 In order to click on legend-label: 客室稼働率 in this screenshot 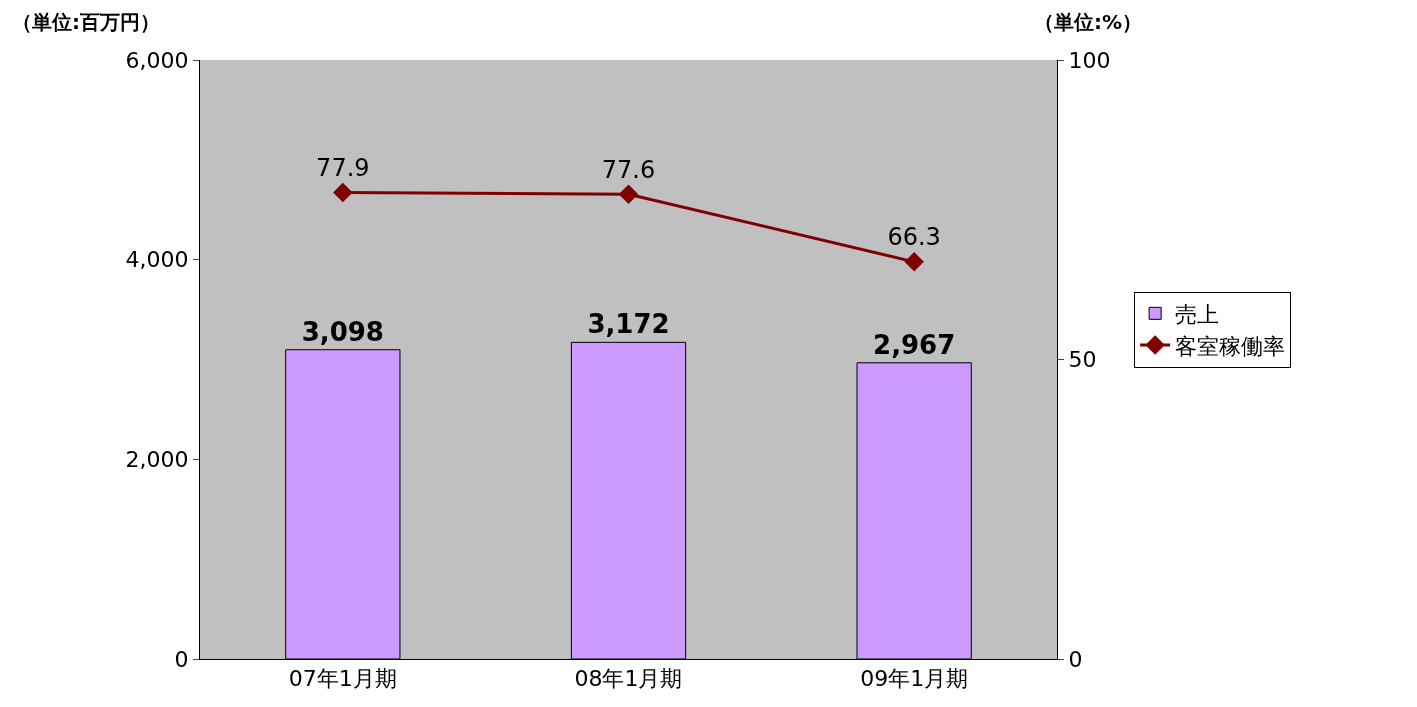, I will do `click(1230, 346)`.